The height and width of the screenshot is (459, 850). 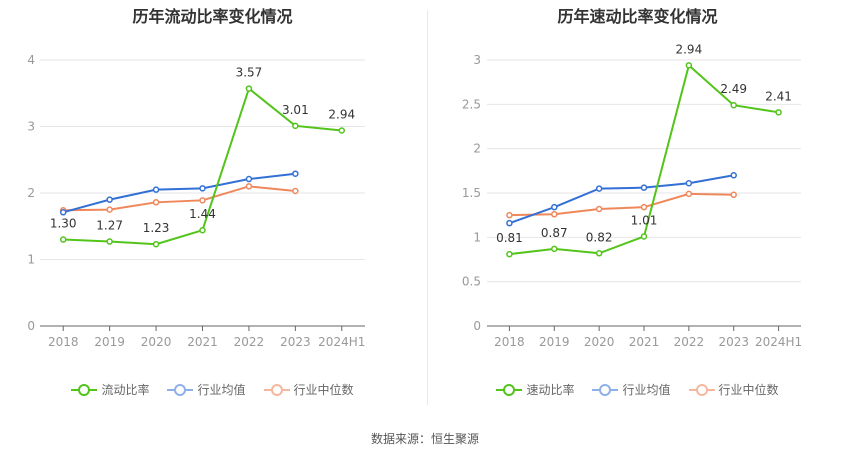 I want to click on data-label: 1.23, so click(x=156, y=228).